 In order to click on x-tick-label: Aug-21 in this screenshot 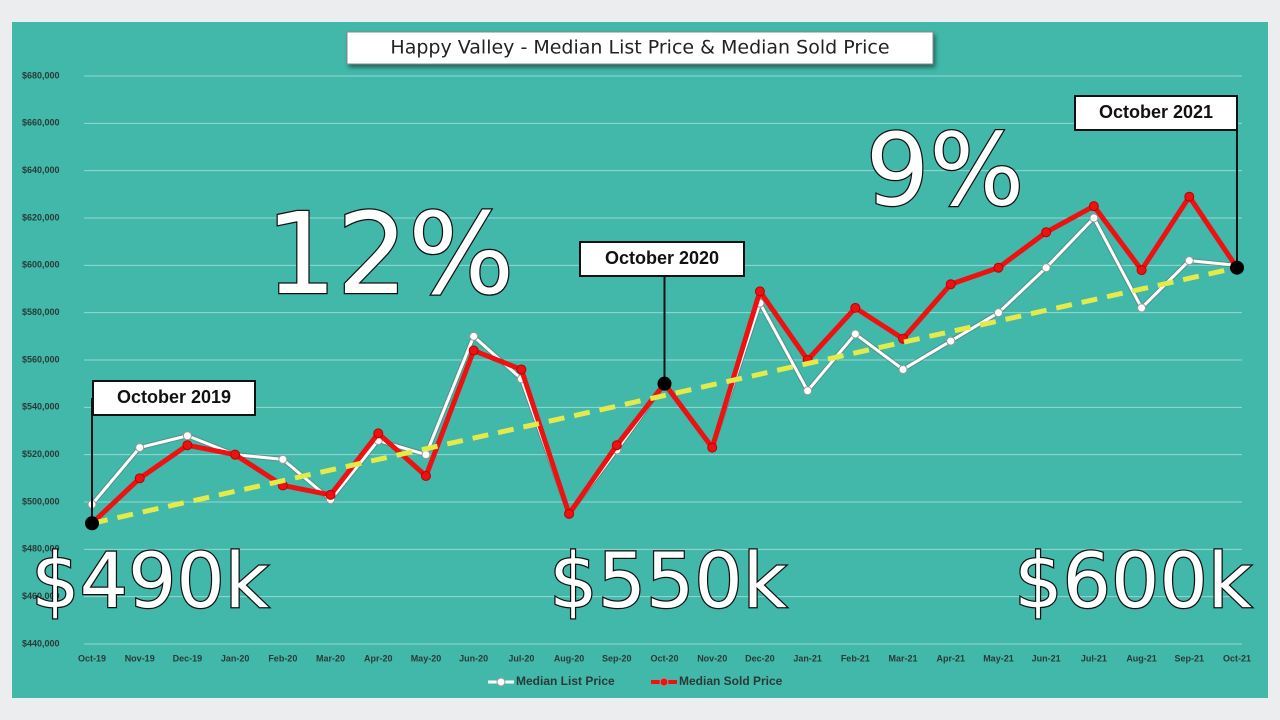, I will do `click(1141, 658)`.